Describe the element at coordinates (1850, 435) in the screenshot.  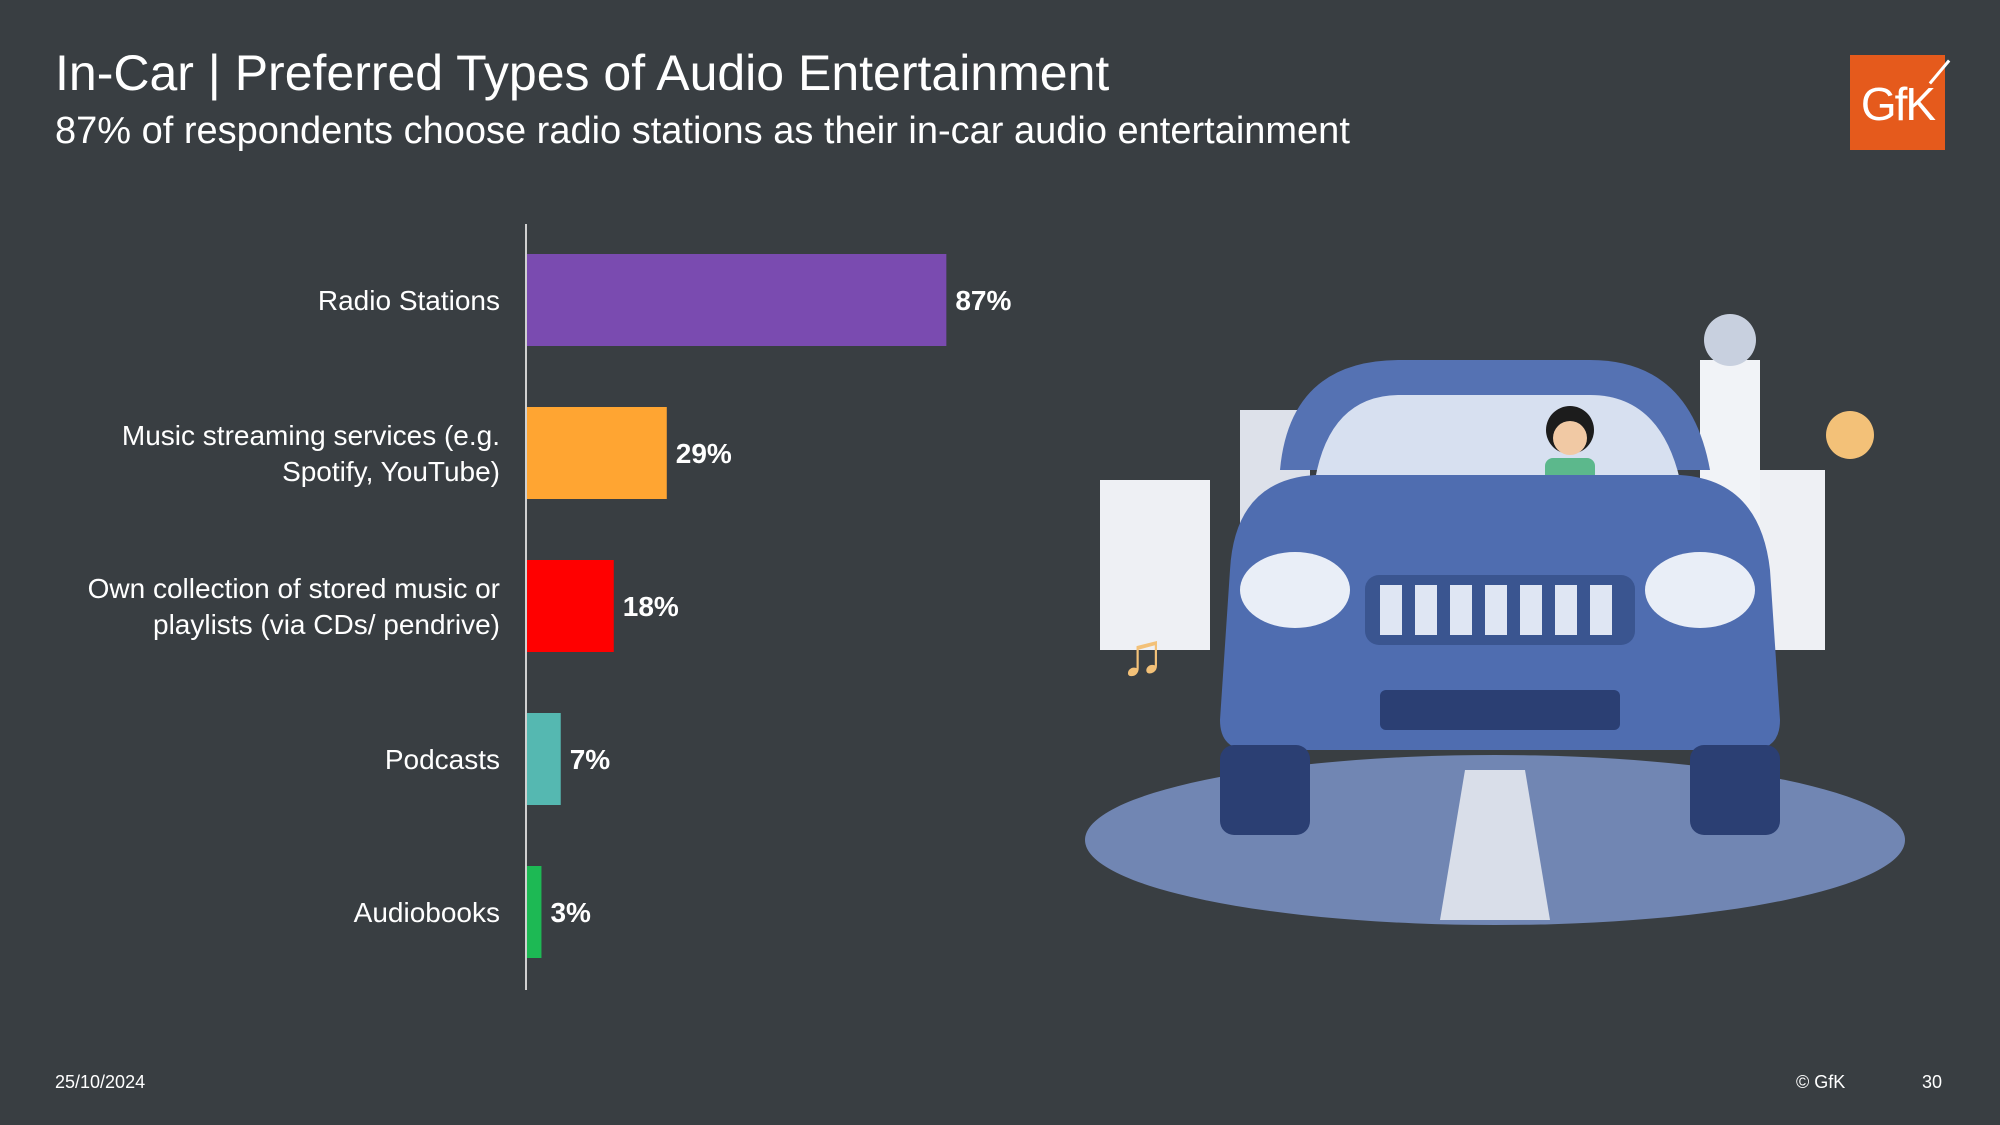
I see `heart-bubble-icon` at that location.